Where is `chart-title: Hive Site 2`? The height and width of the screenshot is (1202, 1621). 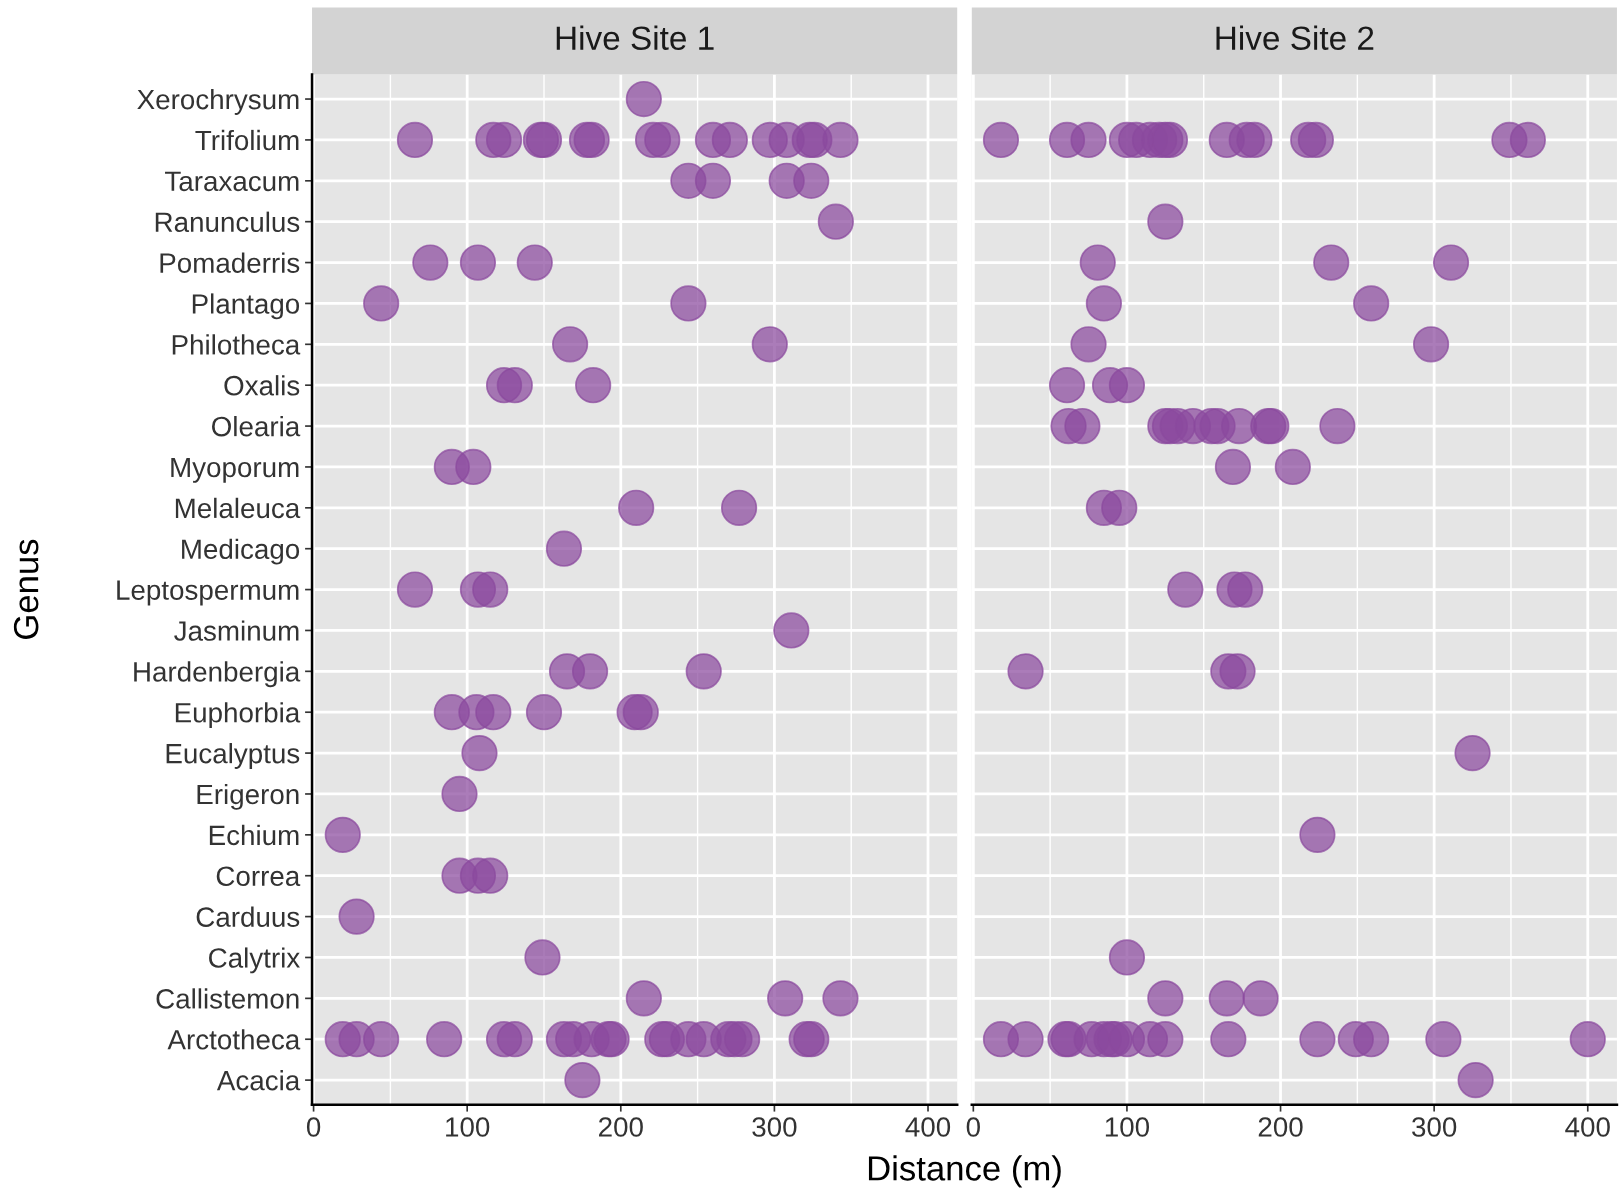
chart-title: Hive Site 2 is located at coordinates (1295, 37).